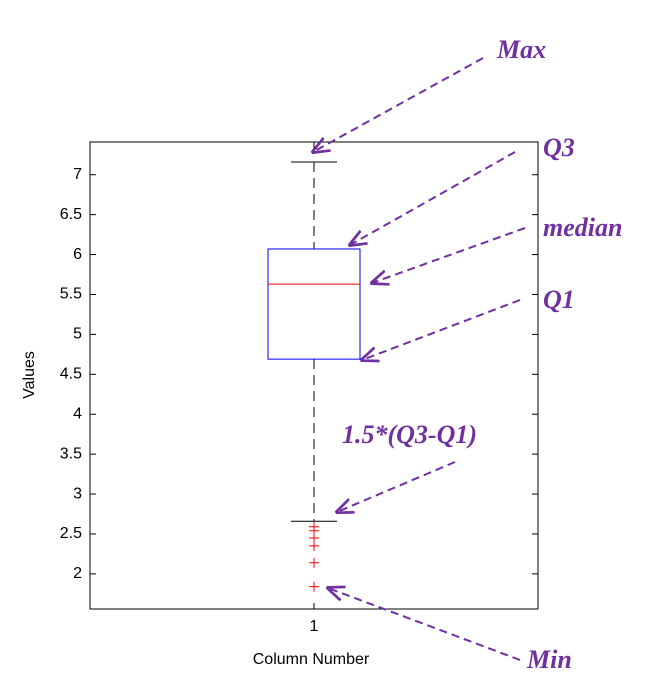 This screenshot has height=695, width=661. What do you see at coordinates (77, 254) in the screenshot?
I see `y-tick-label: 6` at bounding box center [77, 254].